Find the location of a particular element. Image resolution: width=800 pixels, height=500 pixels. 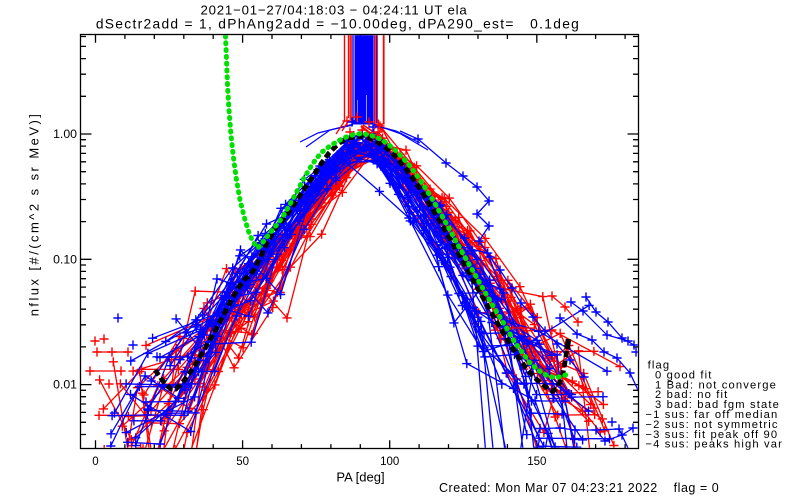

svg-text: 1 Bad: not converge is located at coordinates (716, 385).